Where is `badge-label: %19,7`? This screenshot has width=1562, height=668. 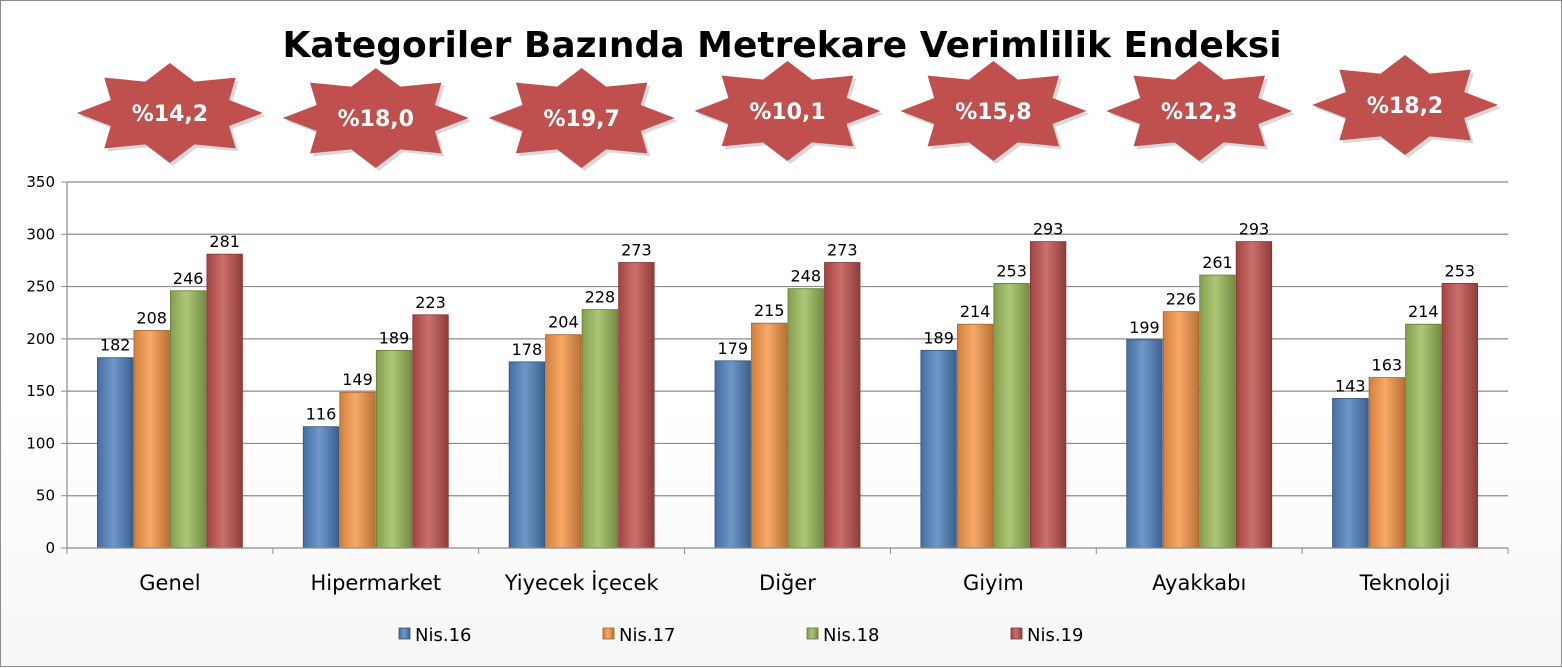
badge-label: %19,7 is located at coordinates (581, 119).